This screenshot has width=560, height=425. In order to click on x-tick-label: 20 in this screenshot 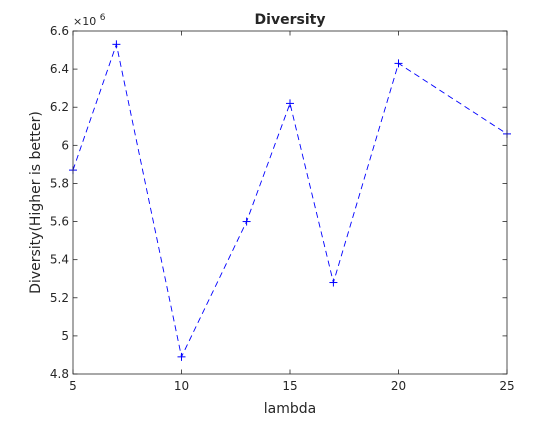, I will do `click(398, 386)`.